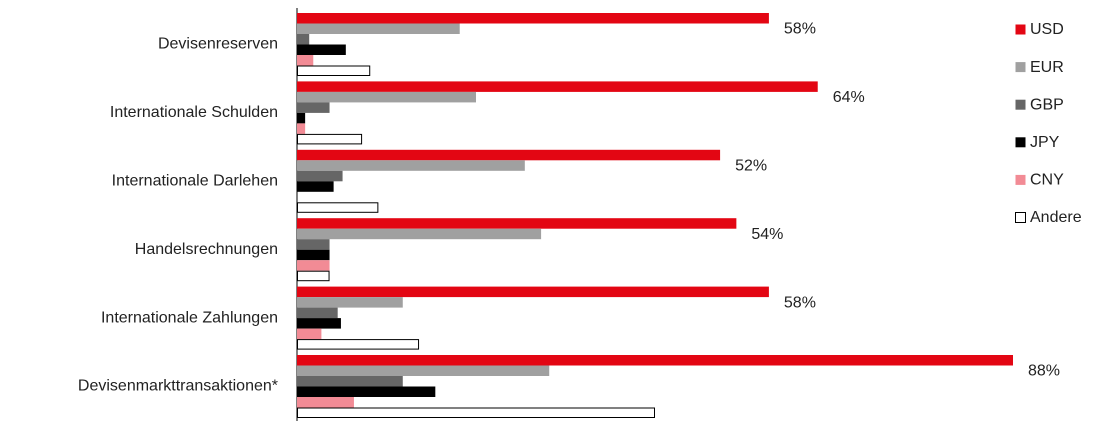 This screenshot has height=421, width=1115. What do you see at coordinates (1044, 371) in the screenshot?
I see `value-label: 88%` at bounding box center [1044, 371].